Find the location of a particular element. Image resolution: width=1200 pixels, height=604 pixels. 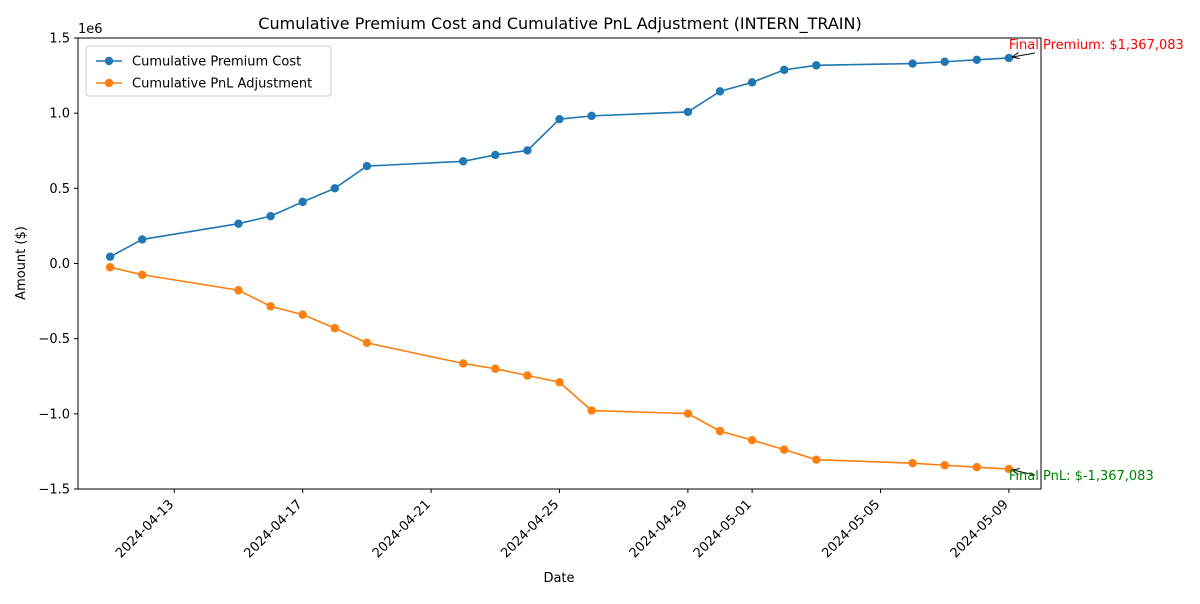

x-tick-label: 2024-04-25 is located at coordinates (530, 529).